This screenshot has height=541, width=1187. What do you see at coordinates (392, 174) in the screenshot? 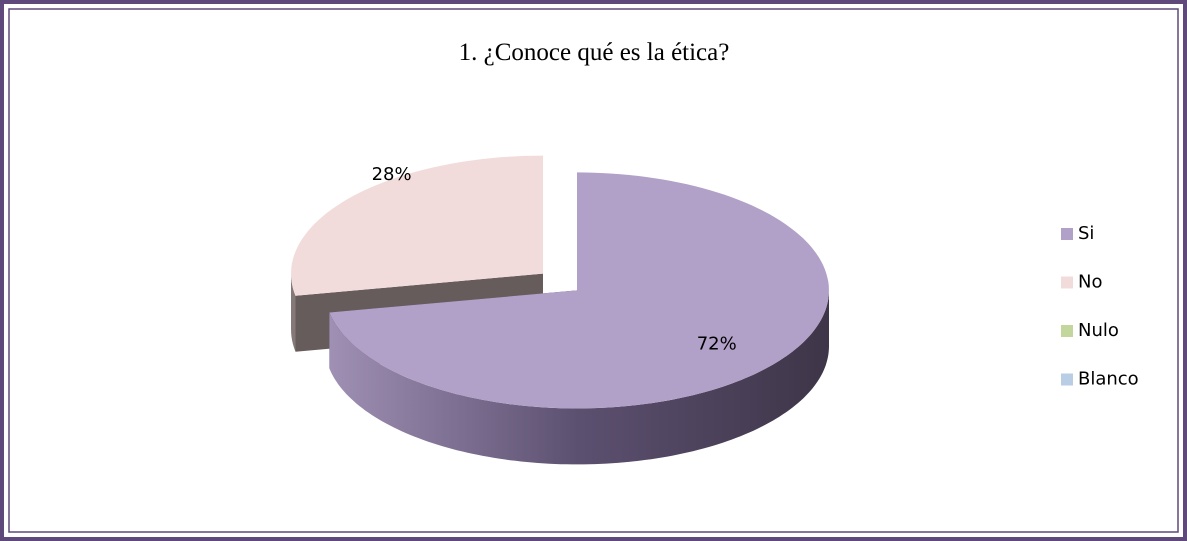
I see `data-label: 28%` at bounding box center [392, 174].